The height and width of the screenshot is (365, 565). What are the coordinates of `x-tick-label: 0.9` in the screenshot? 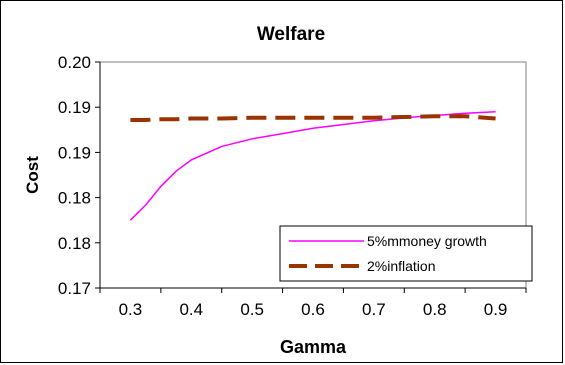 It's located at (496, 309).